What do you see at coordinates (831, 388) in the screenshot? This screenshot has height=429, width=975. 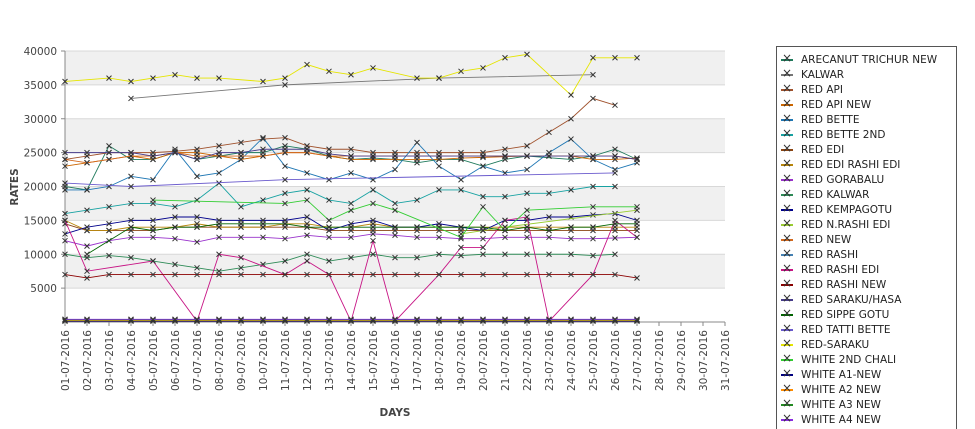 I see `legend-item: × WHITE A2 NEW` at bounding box center [831, 388].